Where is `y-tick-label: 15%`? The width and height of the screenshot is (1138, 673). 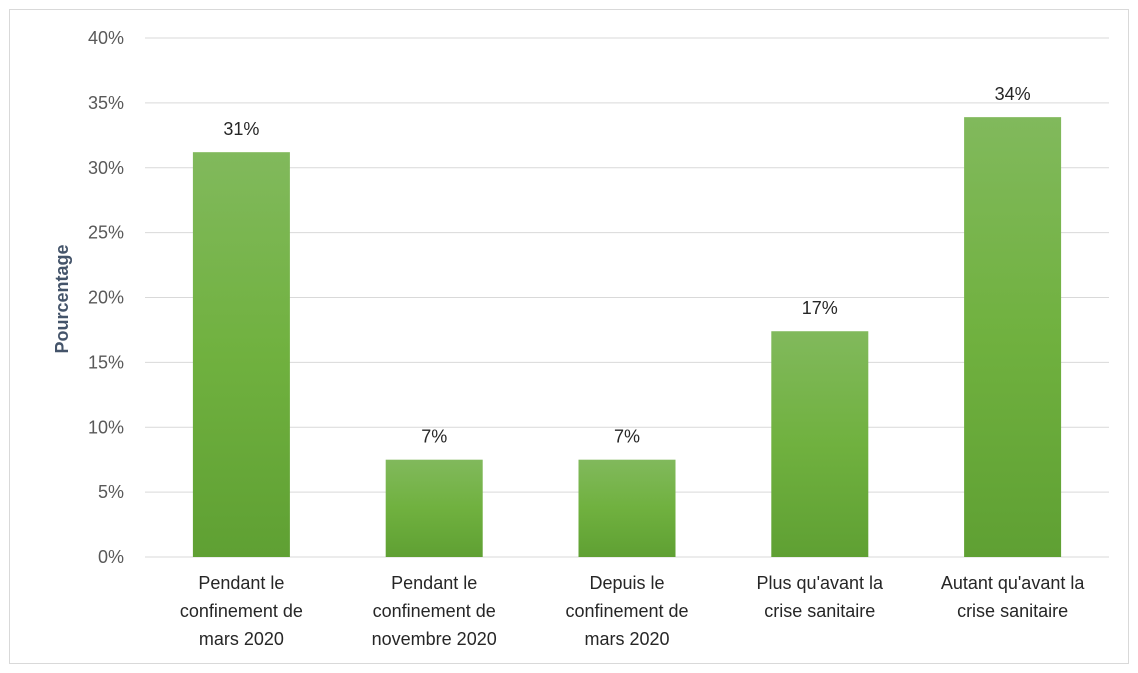 y-tick-label: 15% is located at coordinates (106, 362).